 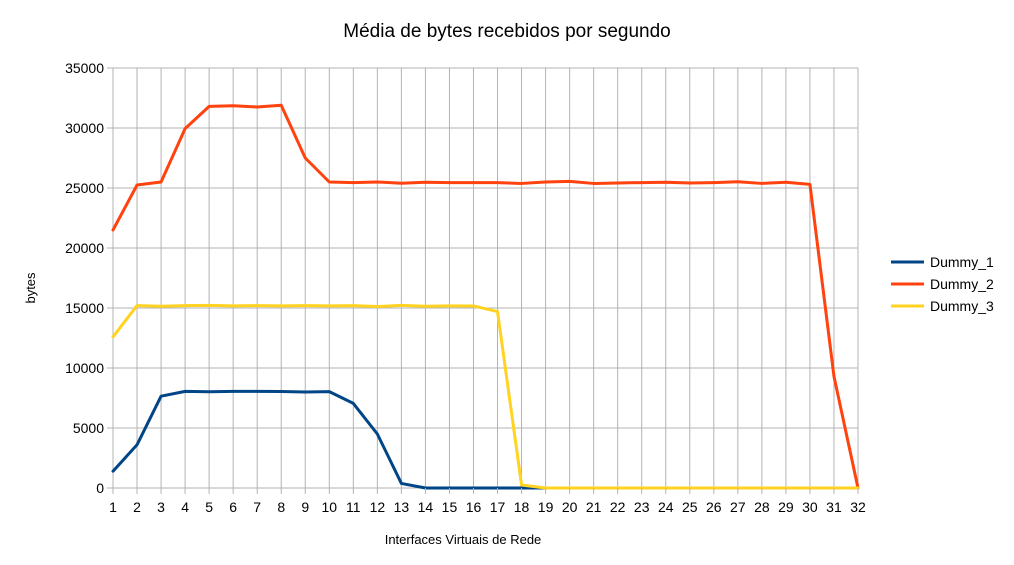 I want to click on y-tick-label: 15000, so click(x=84, y=308).